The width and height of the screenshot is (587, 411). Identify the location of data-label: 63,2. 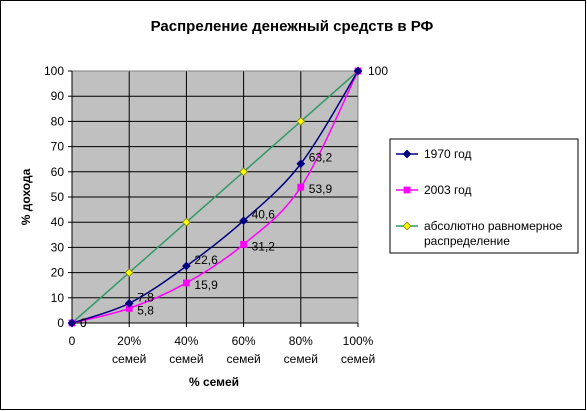
(321, 158).